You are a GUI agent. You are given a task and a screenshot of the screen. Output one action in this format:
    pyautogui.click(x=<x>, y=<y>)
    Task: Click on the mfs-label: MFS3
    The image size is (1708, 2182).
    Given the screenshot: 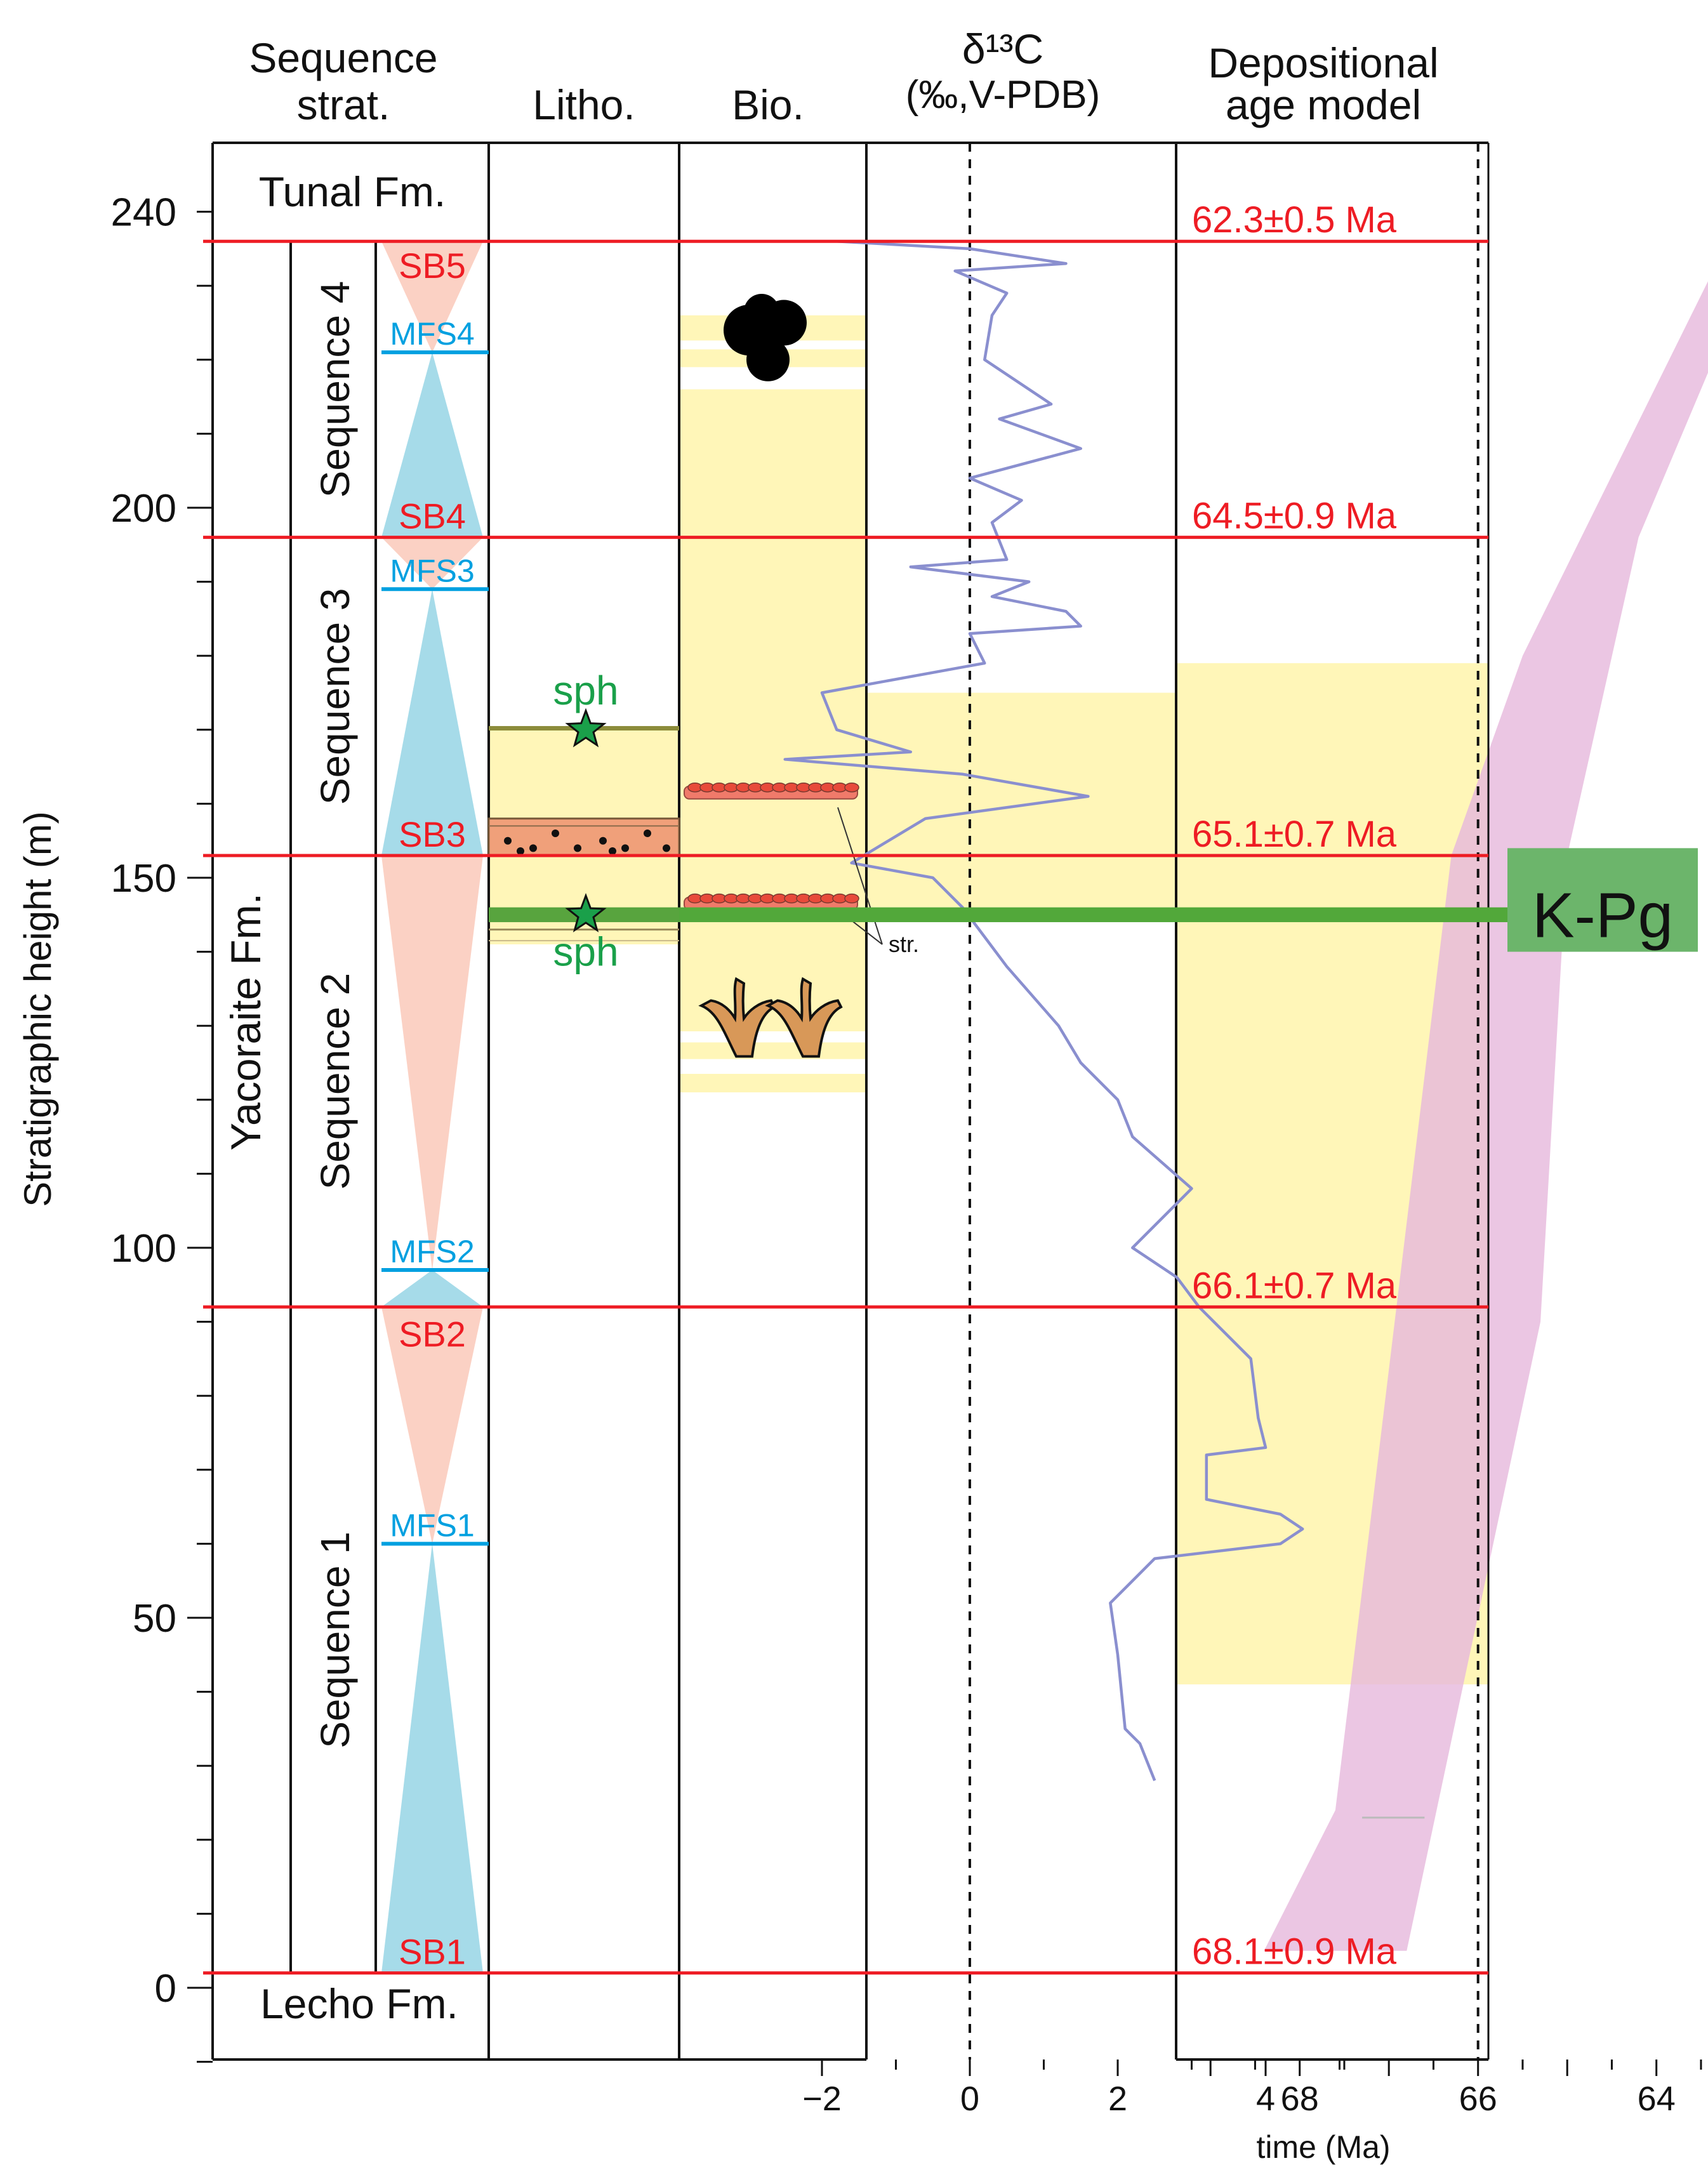 What is the action you would take?
    pyautogui.click(x=432, y=571)
    